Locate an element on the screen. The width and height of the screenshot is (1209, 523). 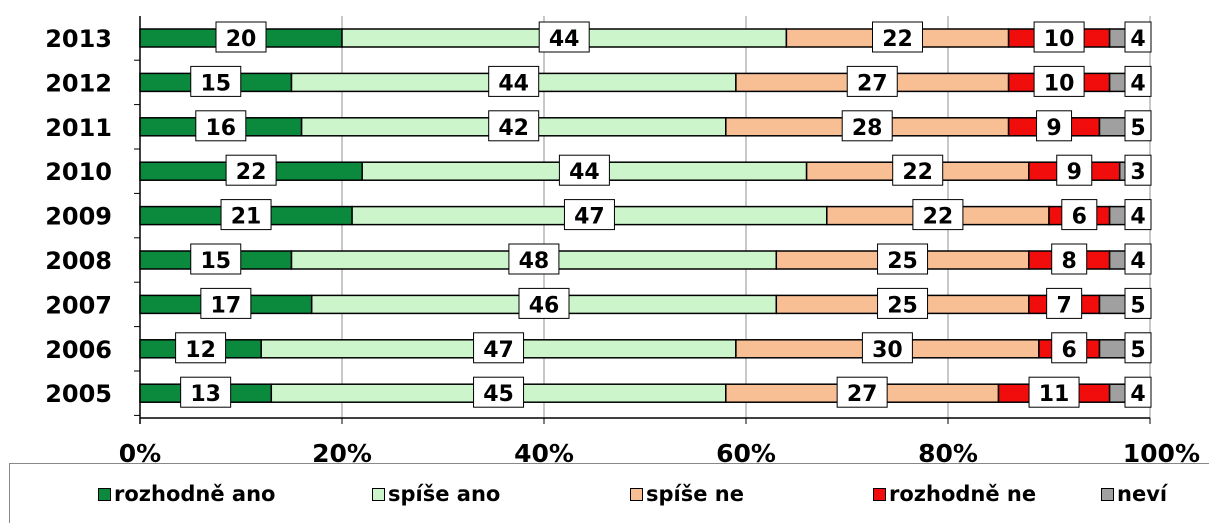
legend-item: spíše ano is located at coordinates (436, 494).